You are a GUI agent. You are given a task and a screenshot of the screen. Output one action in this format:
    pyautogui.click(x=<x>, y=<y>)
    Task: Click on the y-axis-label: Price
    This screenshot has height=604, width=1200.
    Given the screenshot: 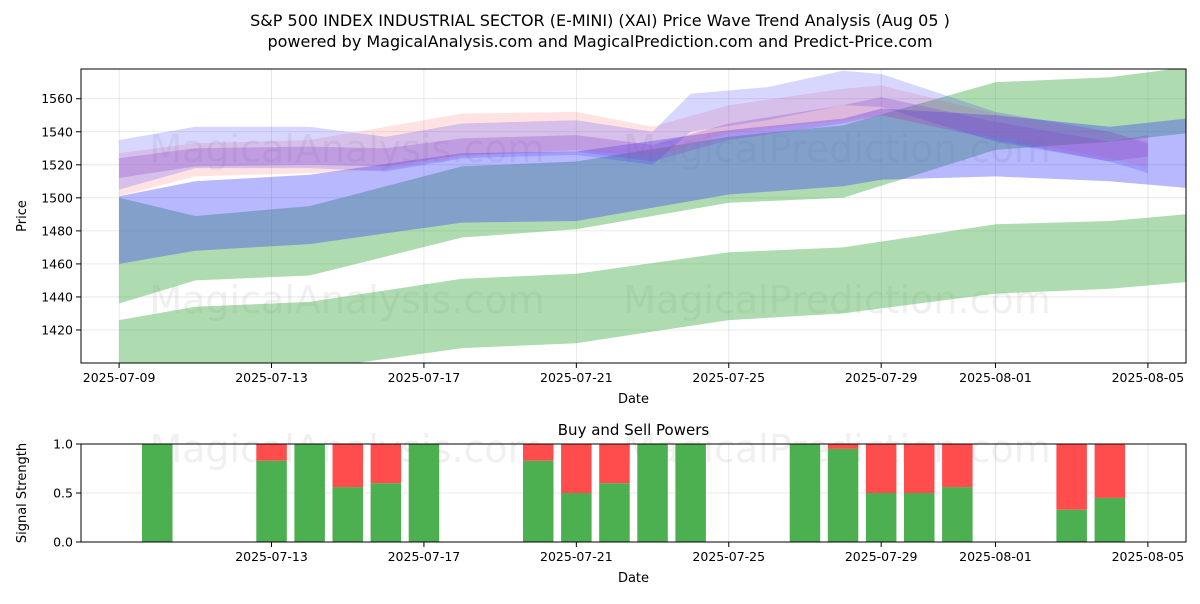 What is the action you would take?
    pyautogui.click(x=22, y=216)
    